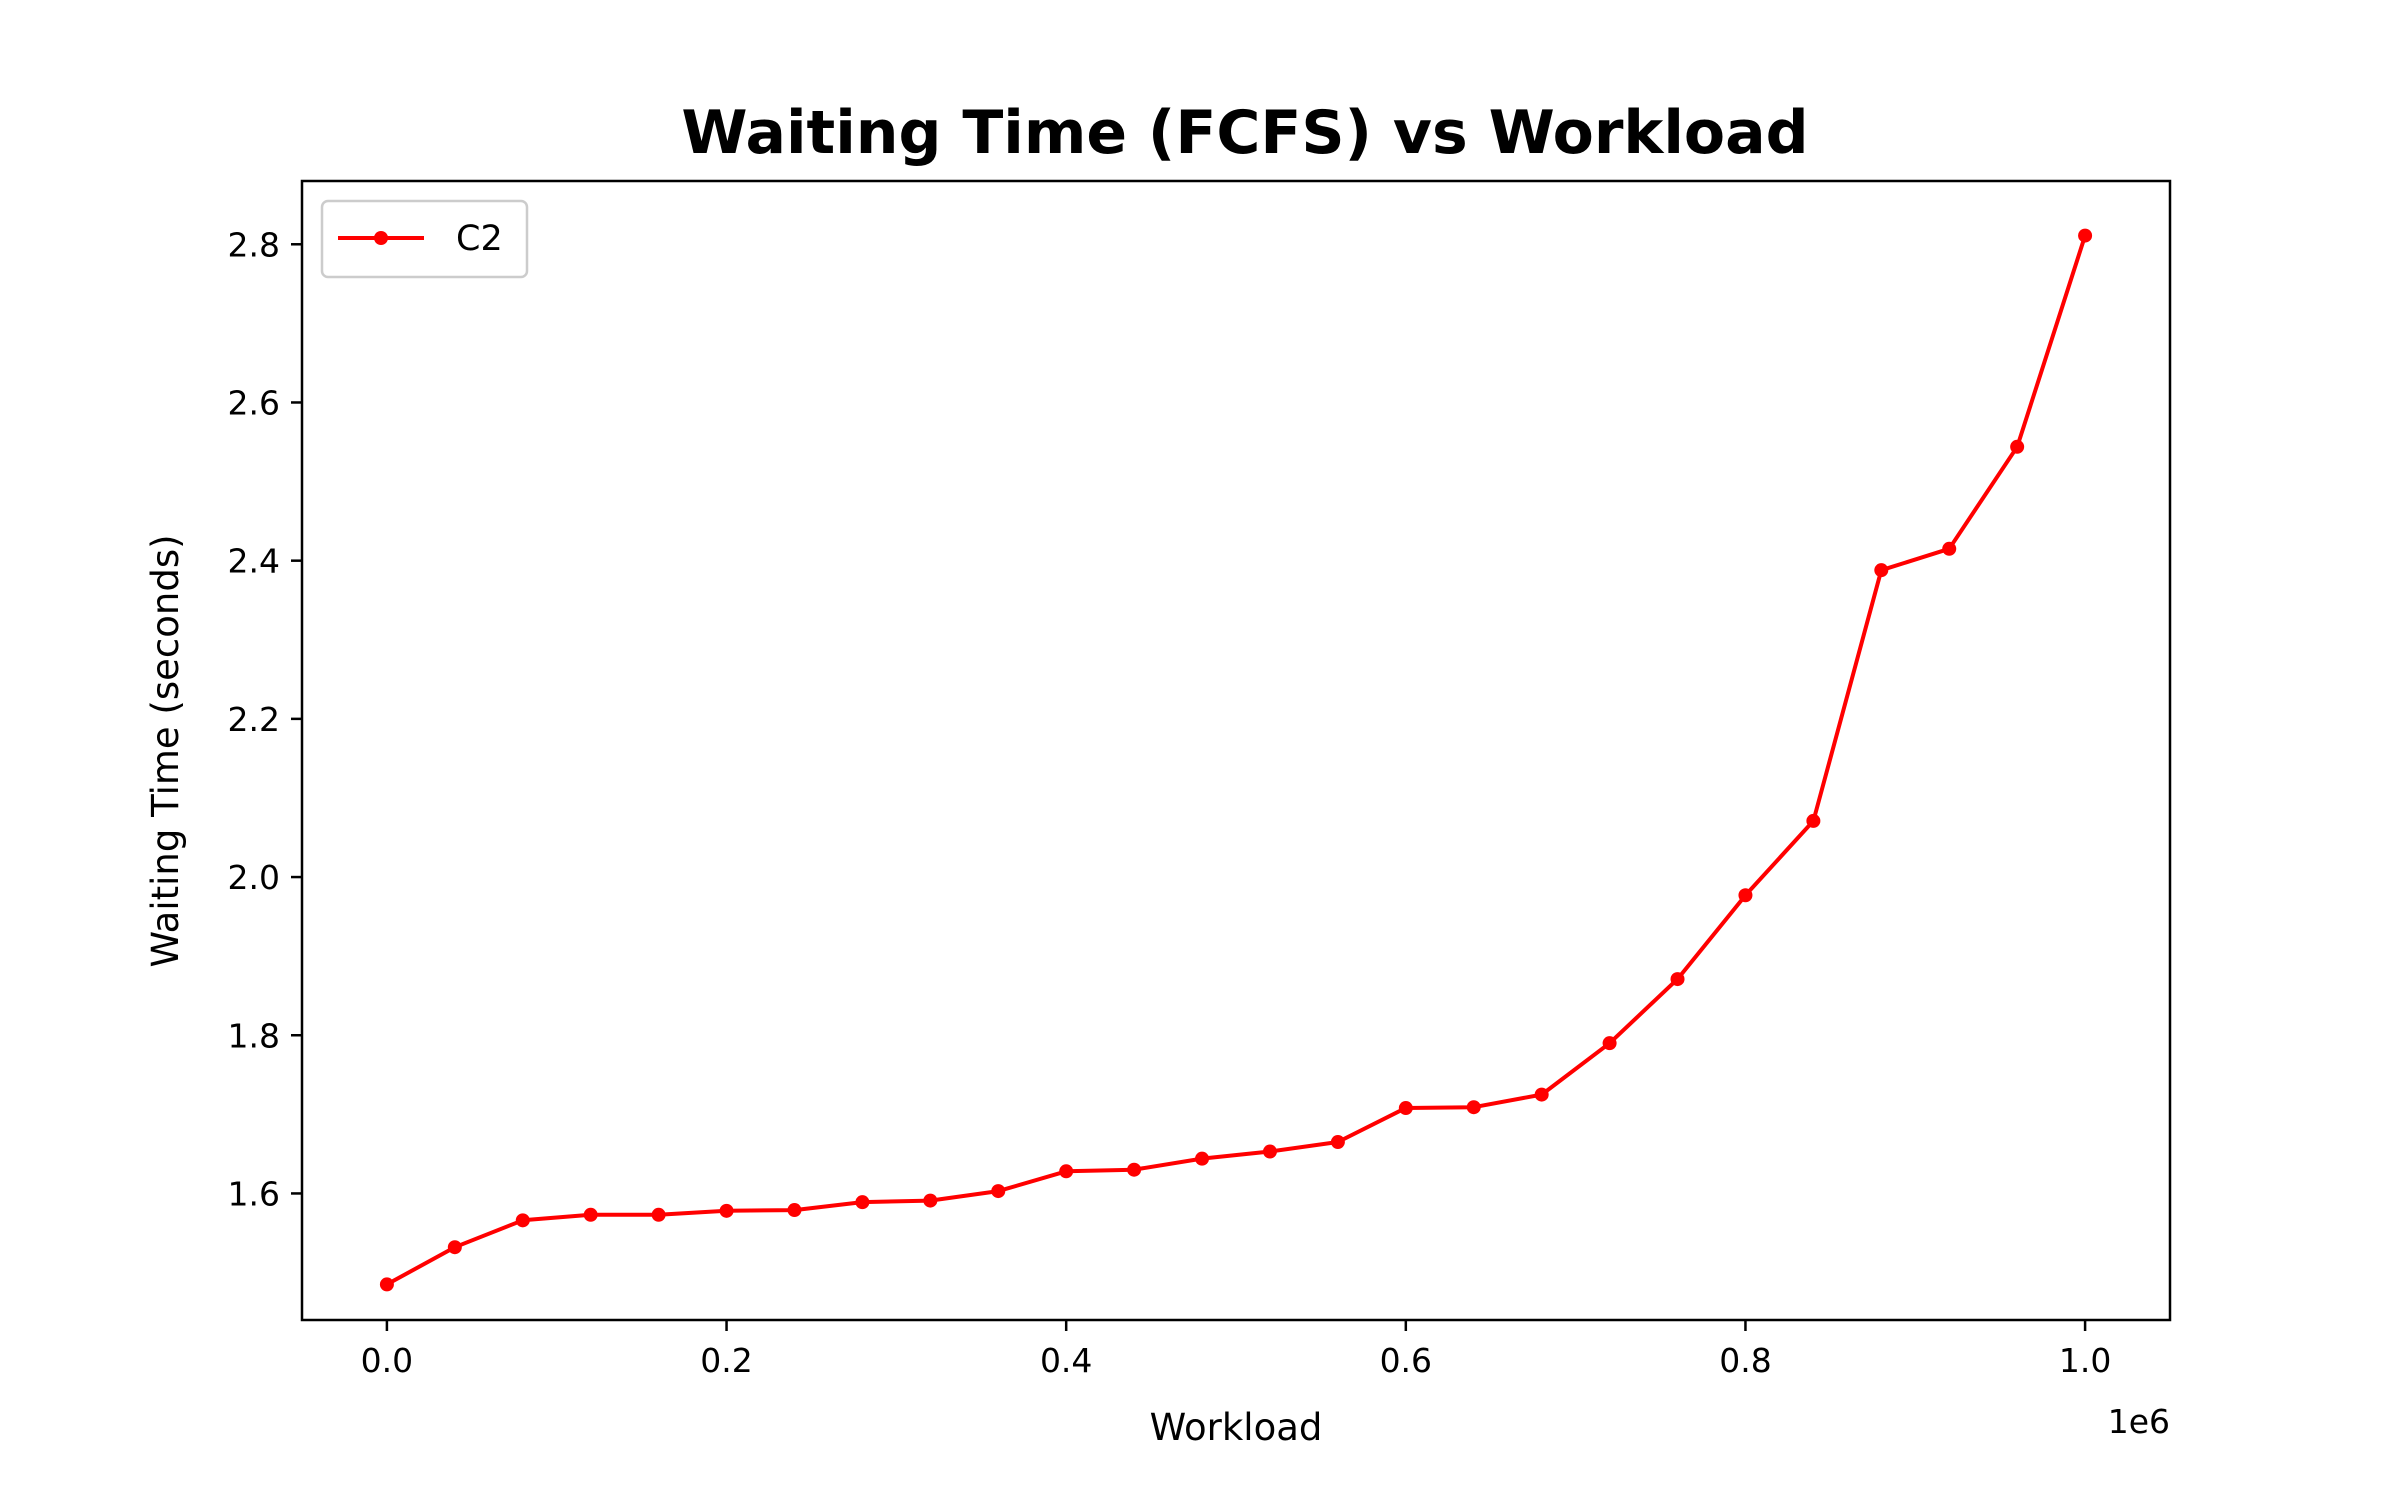  I want to click on x-tick-label: 0.6, so click(1406, 1360).